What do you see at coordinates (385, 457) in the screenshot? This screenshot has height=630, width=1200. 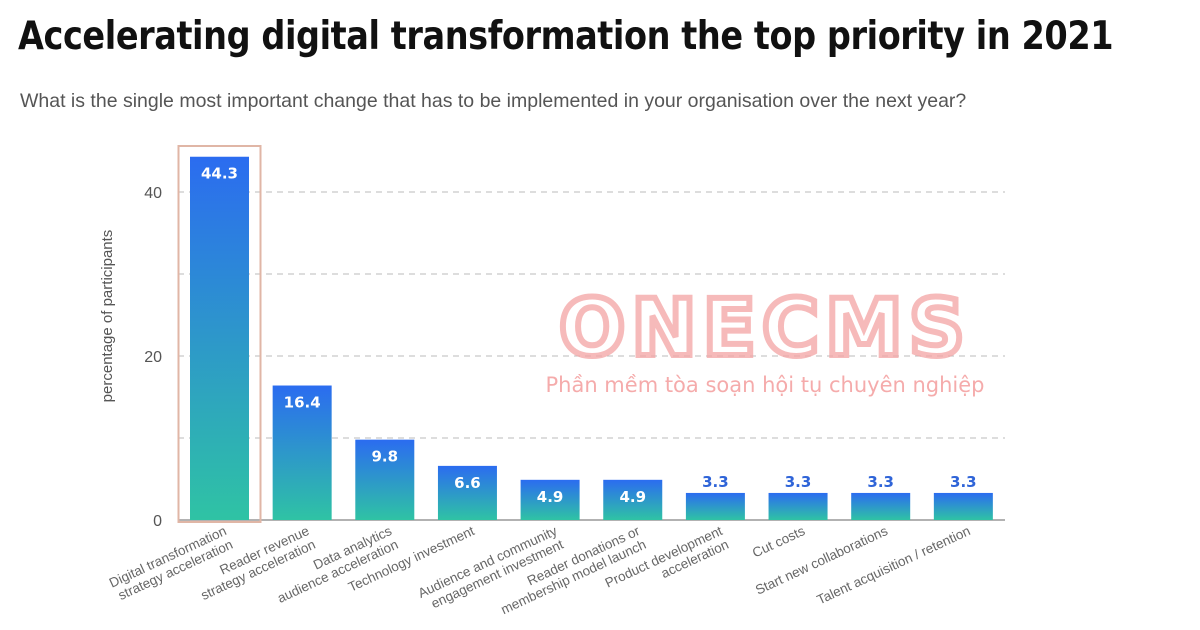 I see `data-label: 9.8` at bounding box center [385, 457].